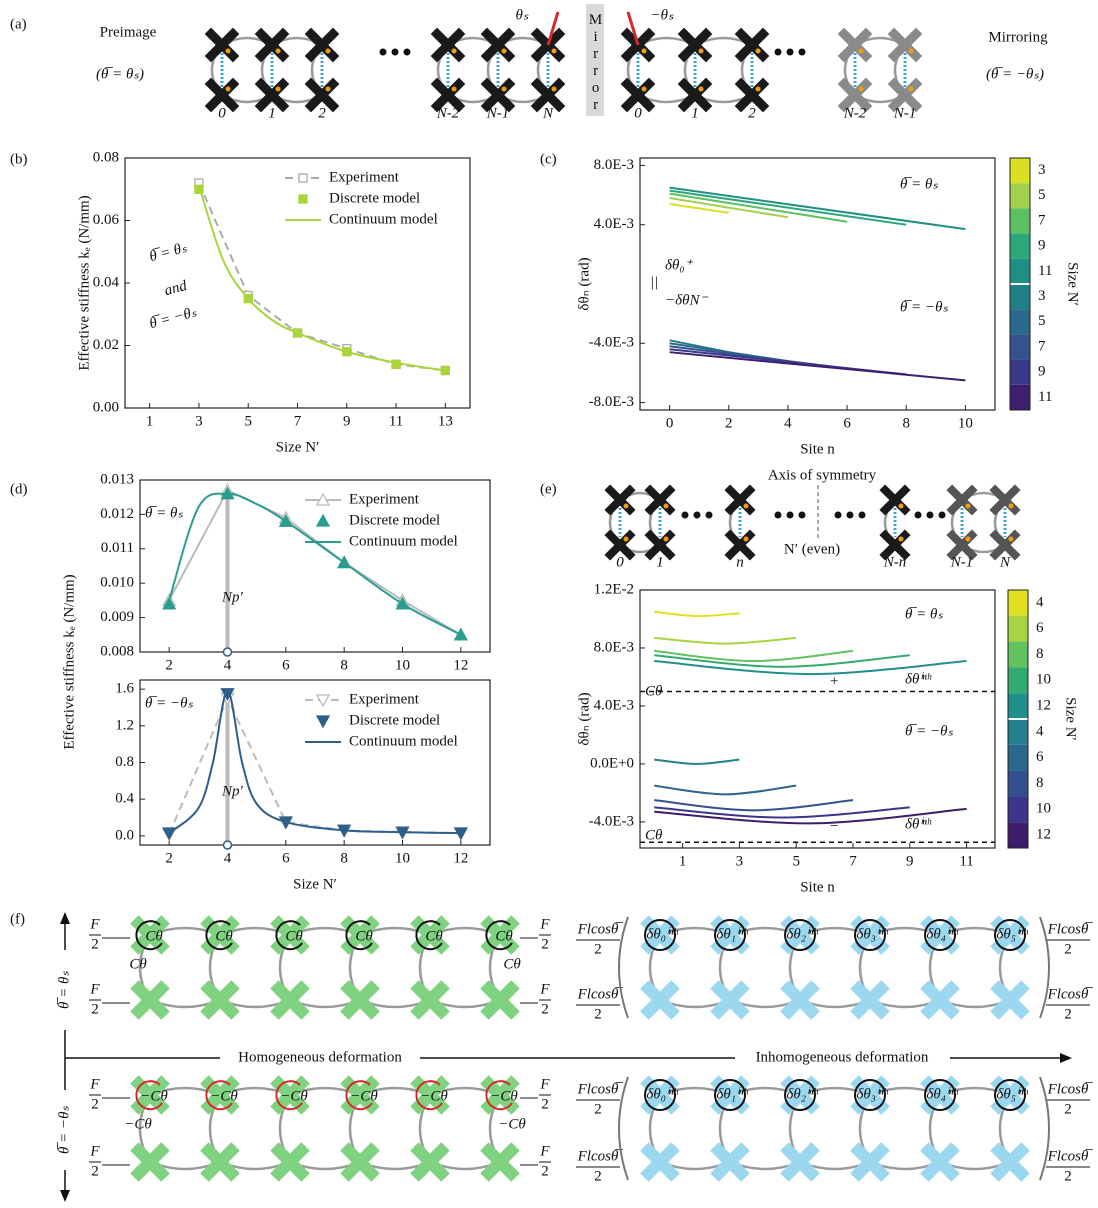 The image size is (1098, 1208). I want to click on peak-point, so click(227, 652).